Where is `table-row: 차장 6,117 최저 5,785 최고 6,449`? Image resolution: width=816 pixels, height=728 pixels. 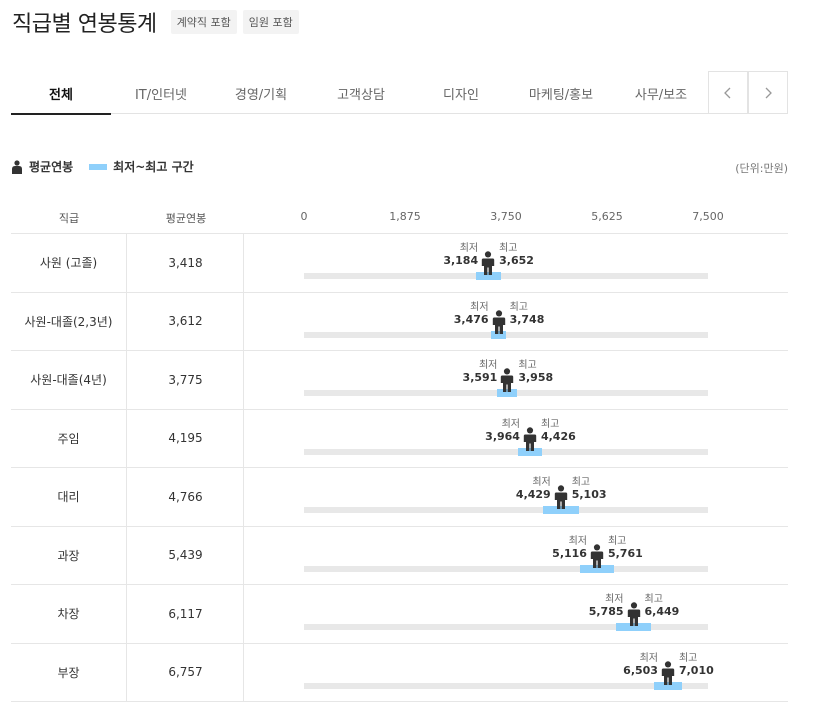 table-row: 차장 6,117 최저 5,785 최고 6,449 is located at coordinates (399, 614).